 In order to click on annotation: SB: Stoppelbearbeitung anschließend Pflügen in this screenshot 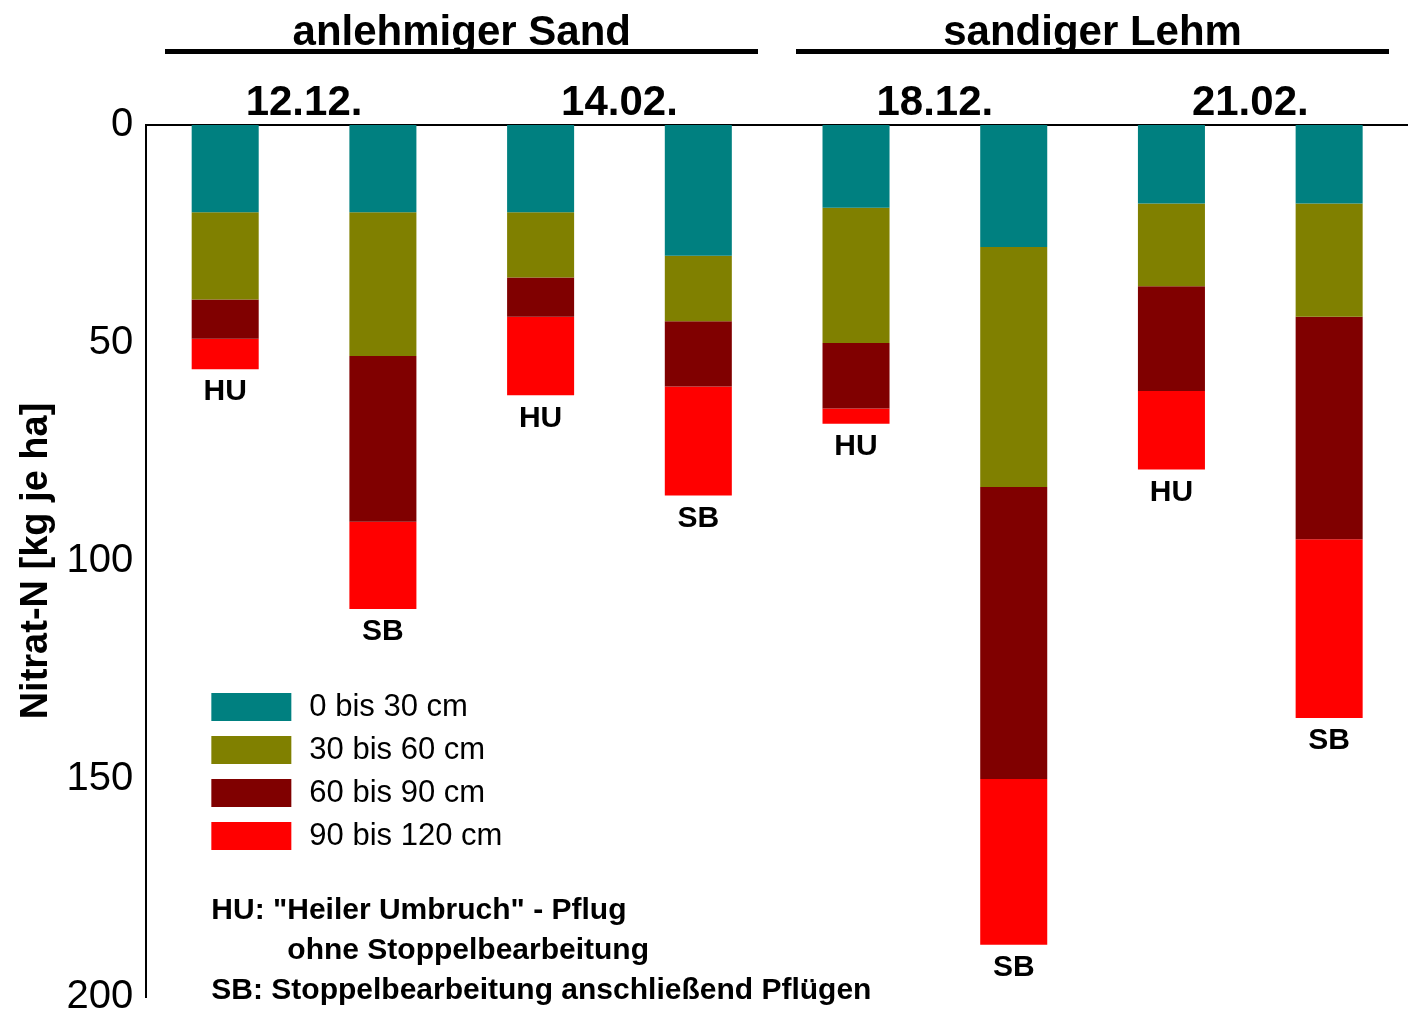, I will do `click(541, 989)`.